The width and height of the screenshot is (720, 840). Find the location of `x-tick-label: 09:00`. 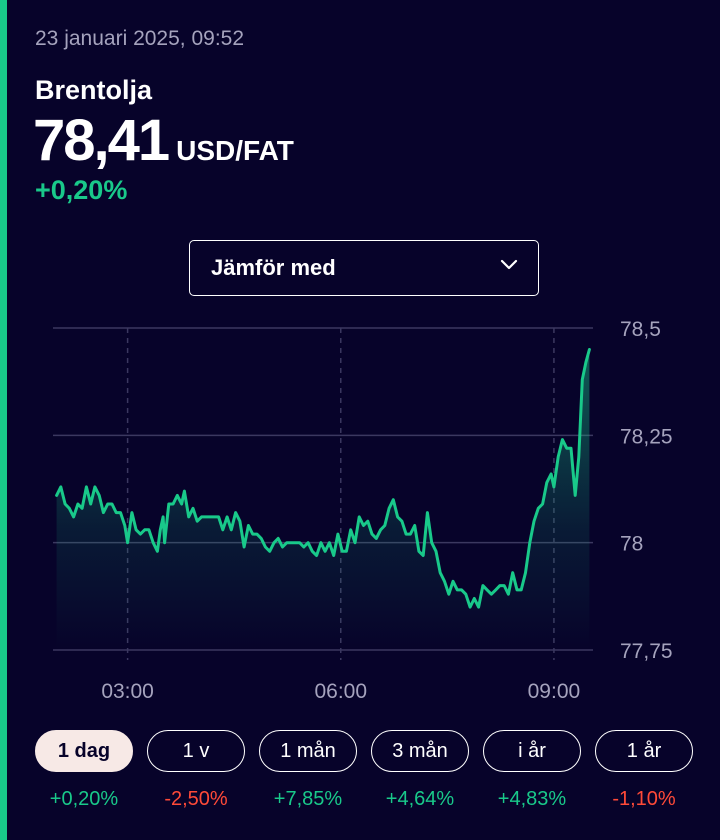

x-tick-label: 09:00 is located at coordinates (554, 691).